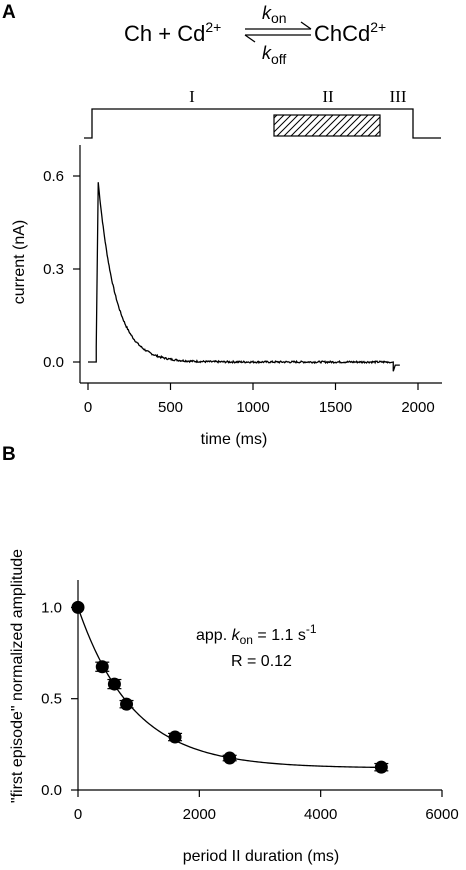  Describe the element at coordinates (262, 123) in the screenshot. I see `protocol-line` at that location.